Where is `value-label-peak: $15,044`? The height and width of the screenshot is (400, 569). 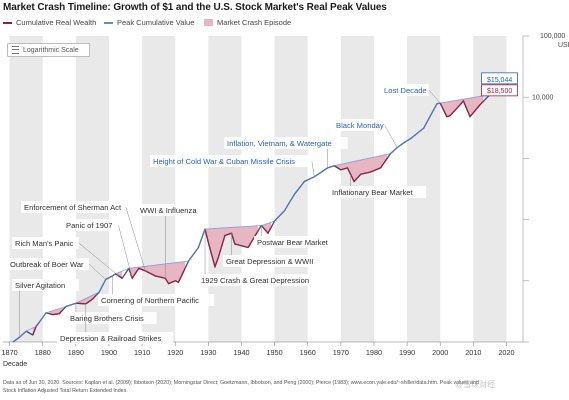
value-label-peak: $15,044 is located at coordinates (499, 80).